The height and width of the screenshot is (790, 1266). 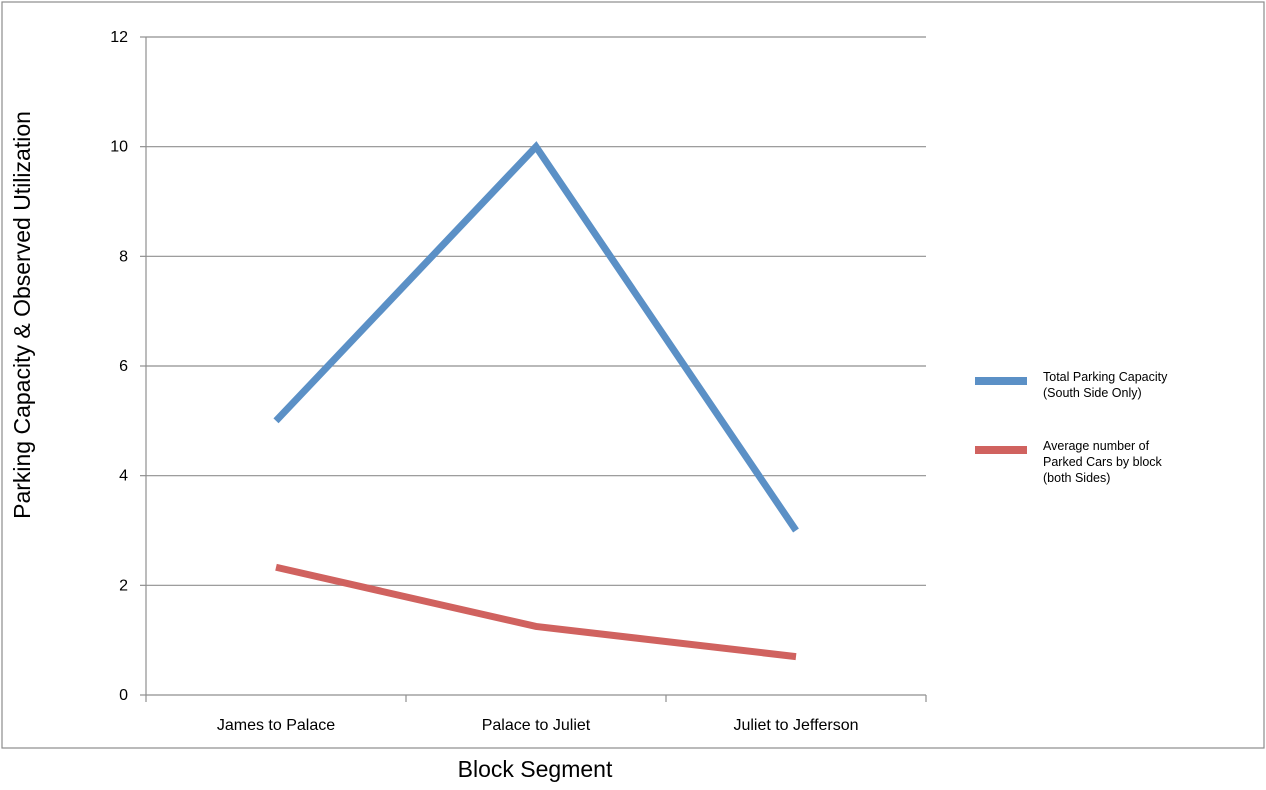 What do you see at coordinates (123, 366) in the screenshot?
I see `y-tick-label: 6` at bounding box center [123, 366].